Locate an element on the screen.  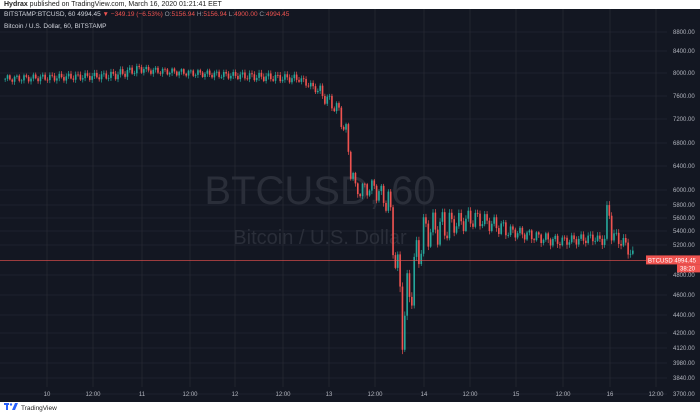
y-axis-tick-label: 6800.00 is located at coordinates (684, 144).